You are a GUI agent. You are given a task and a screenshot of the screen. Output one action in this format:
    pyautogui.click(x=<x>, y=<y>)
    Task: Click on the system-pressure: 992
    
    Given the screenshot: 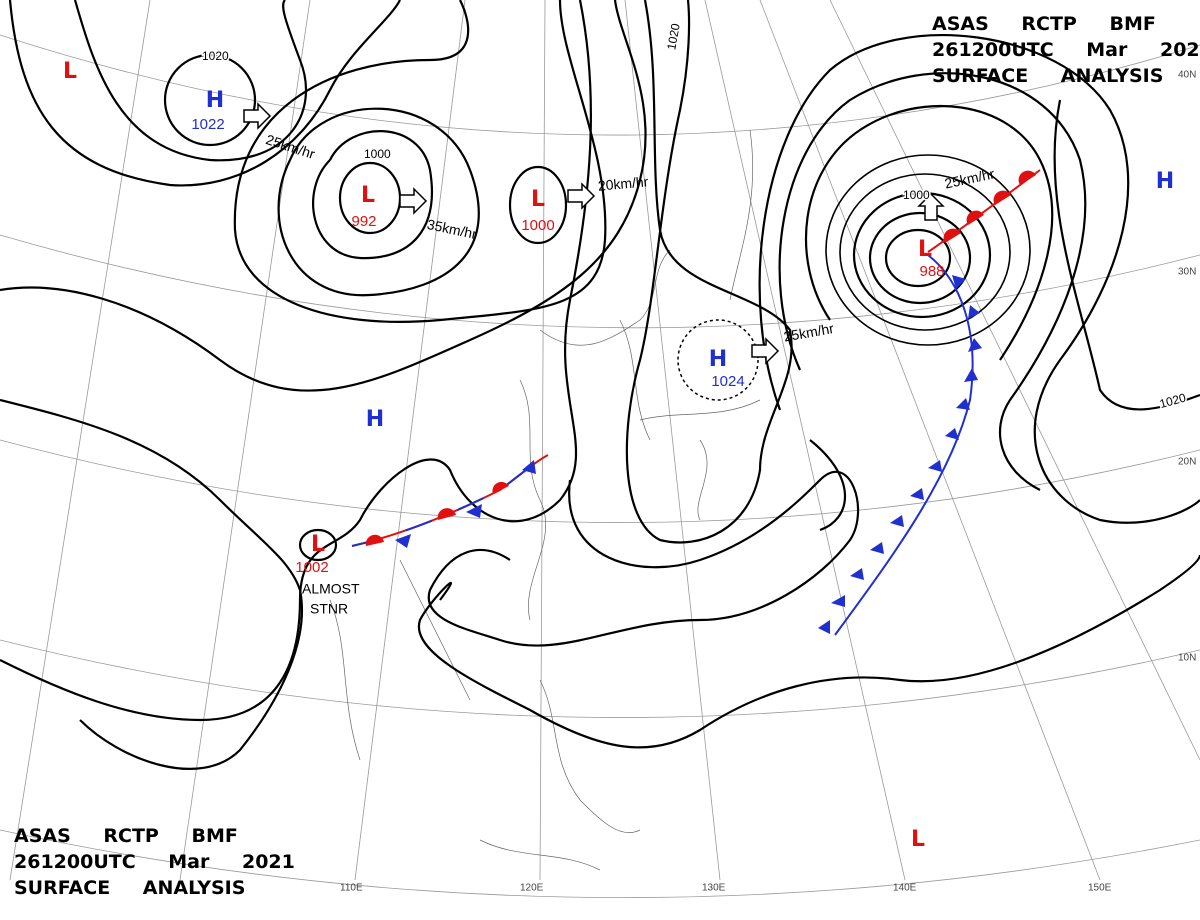 What is the action you would take?
    pyautogui.click(x=363, y=221)
    